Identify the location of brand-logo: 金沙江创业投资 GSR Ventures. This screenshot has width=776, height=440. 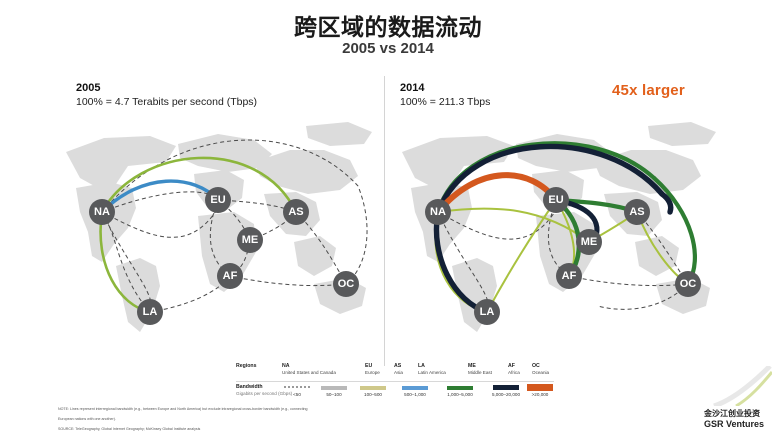
(734, 419).